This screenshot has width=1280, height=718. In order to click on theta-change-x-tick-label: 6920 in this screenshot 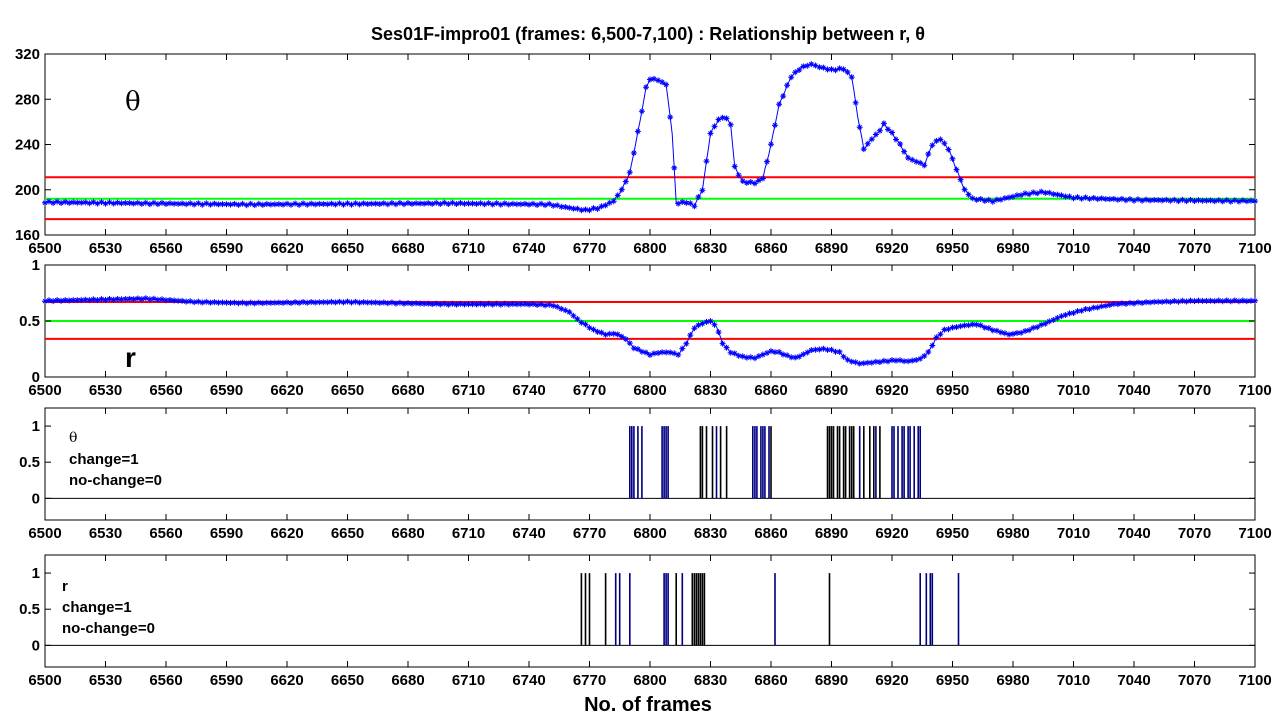, I will do `click(891, 533)`.